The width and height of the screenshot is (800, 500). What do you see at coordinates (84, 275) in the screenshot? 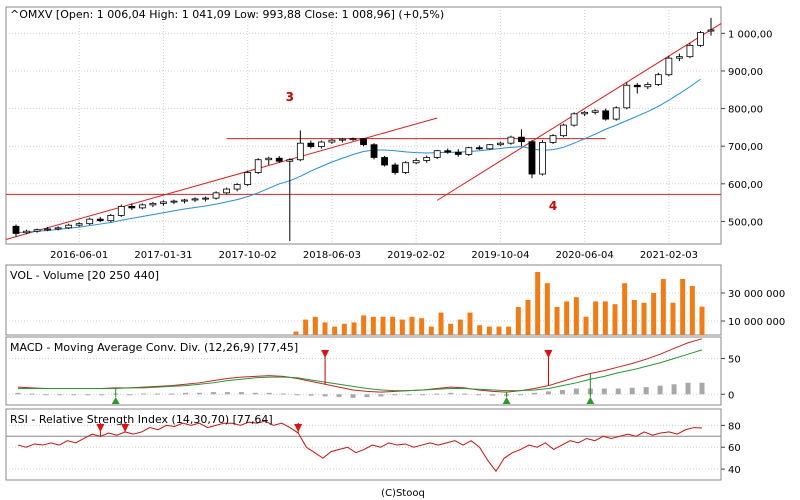
I see `volume-panel-title: VOL - Volume [20 250 440]` at bounding box center [84, 275].